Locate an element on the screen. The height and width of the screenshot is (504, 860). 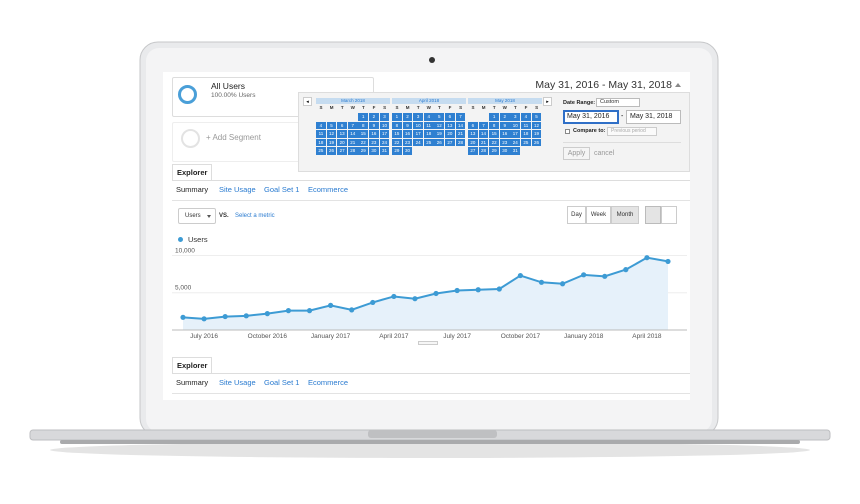
add-segment-label: + Add Segment is located at coordinates (233, 137).